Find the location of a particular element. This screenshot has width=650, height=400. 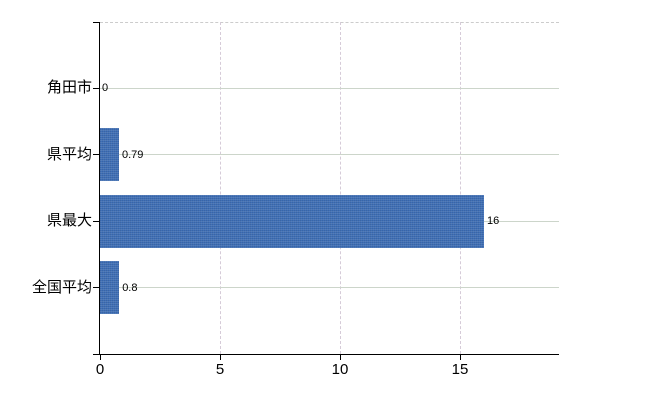

x-tick-label: 0 is located at coordinates (100, 369).